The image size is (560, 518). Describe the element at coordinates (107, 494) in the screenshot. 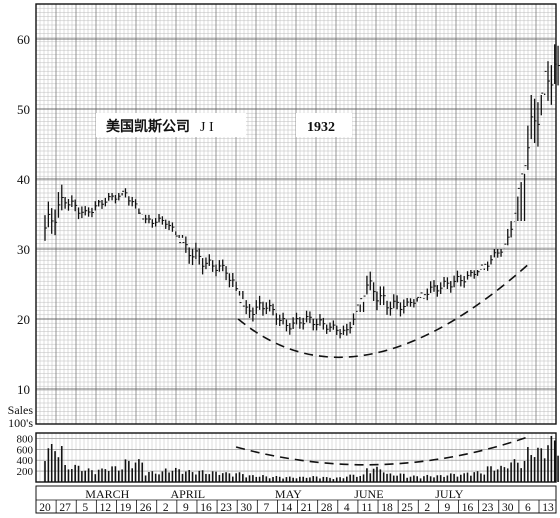

I see `month-label: MARCH` at that location.